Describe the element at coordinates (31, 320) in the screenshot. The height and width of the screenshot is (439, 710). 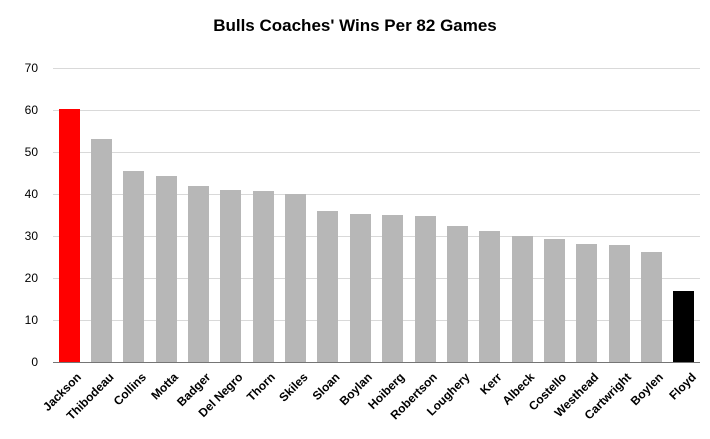
I see `y-tick-label: 10` at that location.